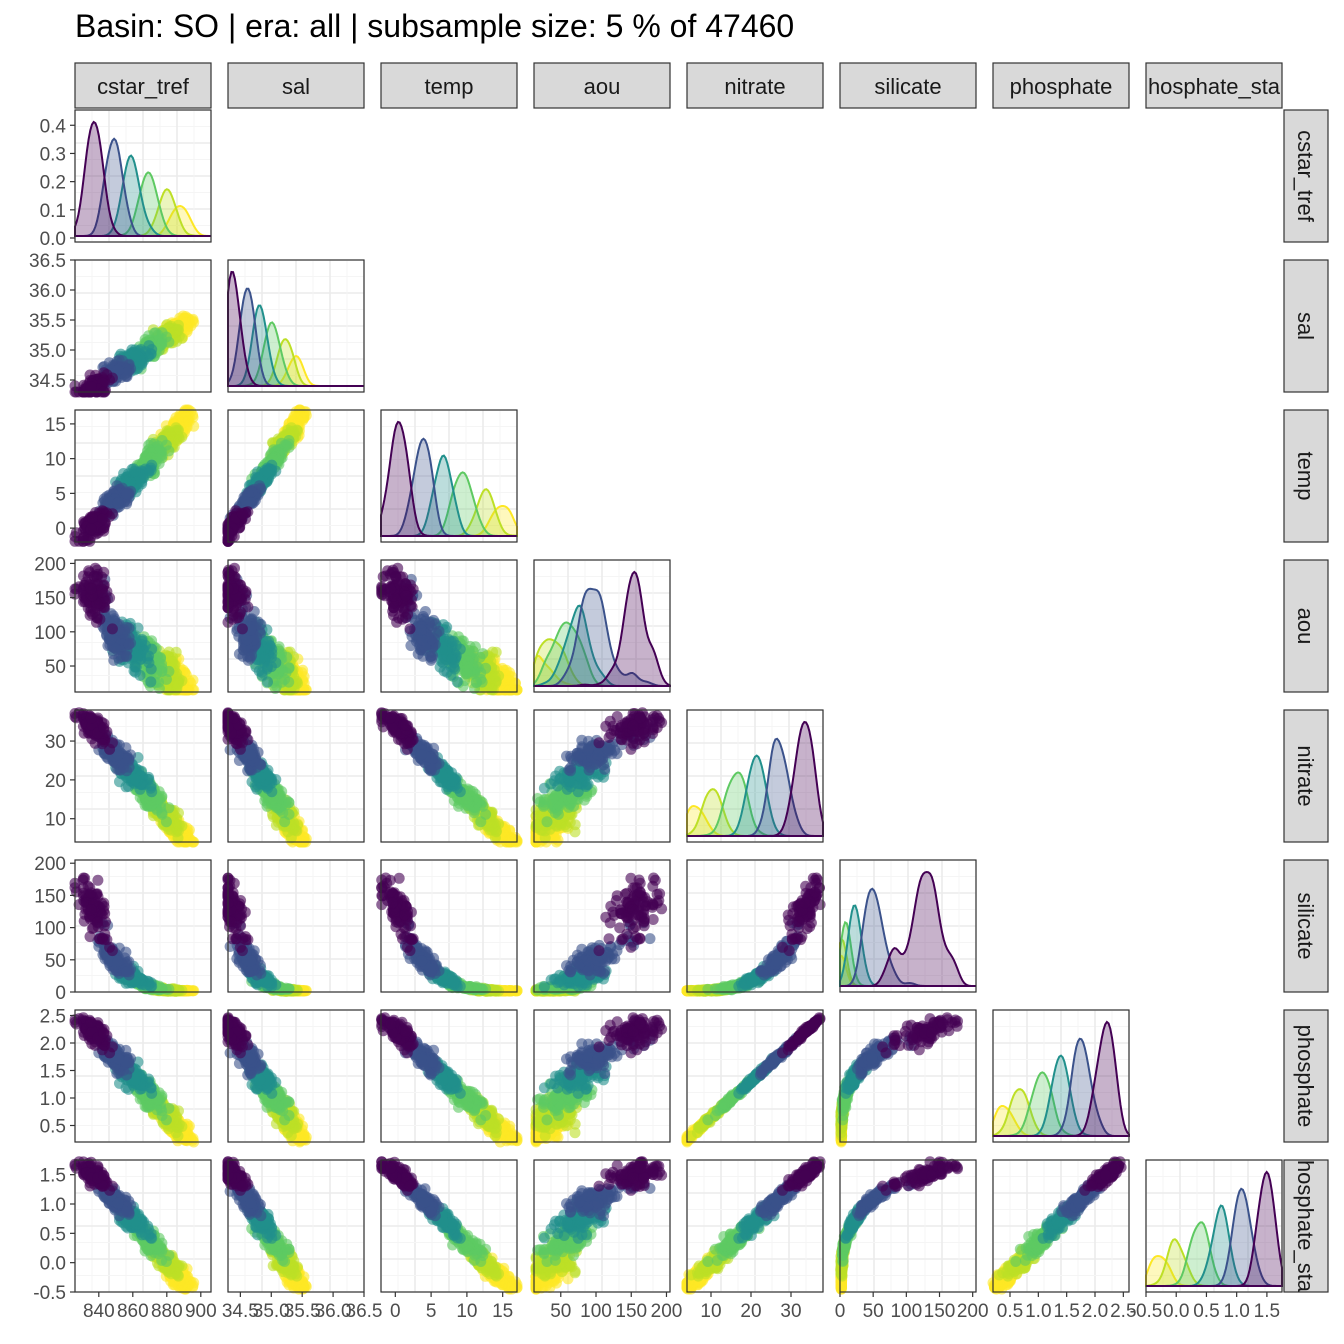  I want to click on panel-temp-vs-temp, so click(449, 476).